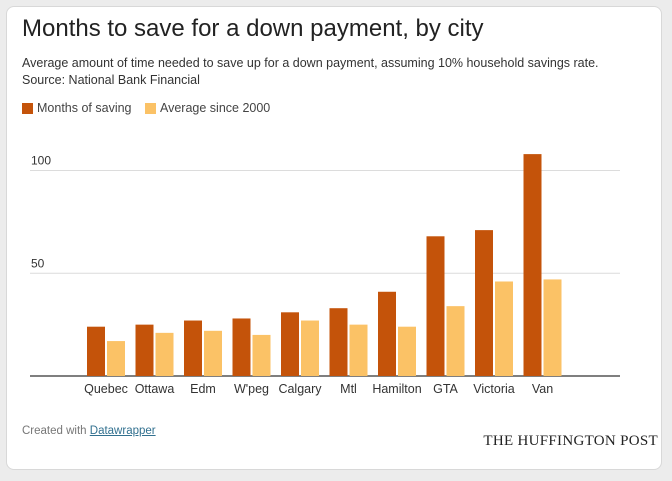  Describe the element at coordinates (542, 389) in the screenshot. I see `x-tick-label-9: Van` at that location.